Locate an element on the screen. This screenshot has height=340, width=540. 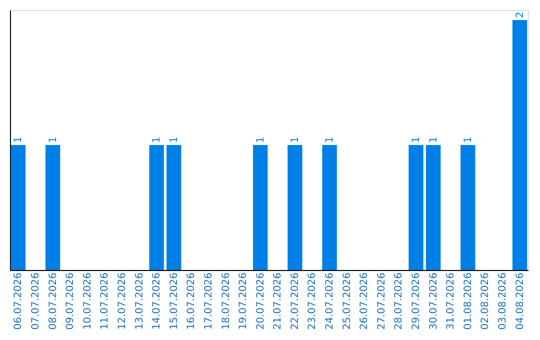
x-tick-label: 11.07.2026 is located at coordinates (105, 301).